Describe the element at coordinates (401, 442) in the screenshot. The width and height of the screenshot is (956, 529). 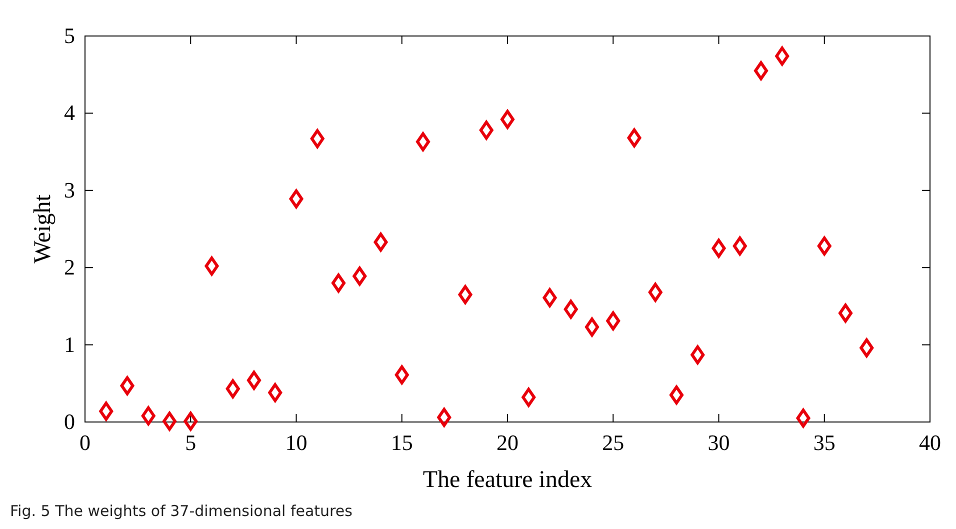
I see `x-tick-label: 15` at that location.